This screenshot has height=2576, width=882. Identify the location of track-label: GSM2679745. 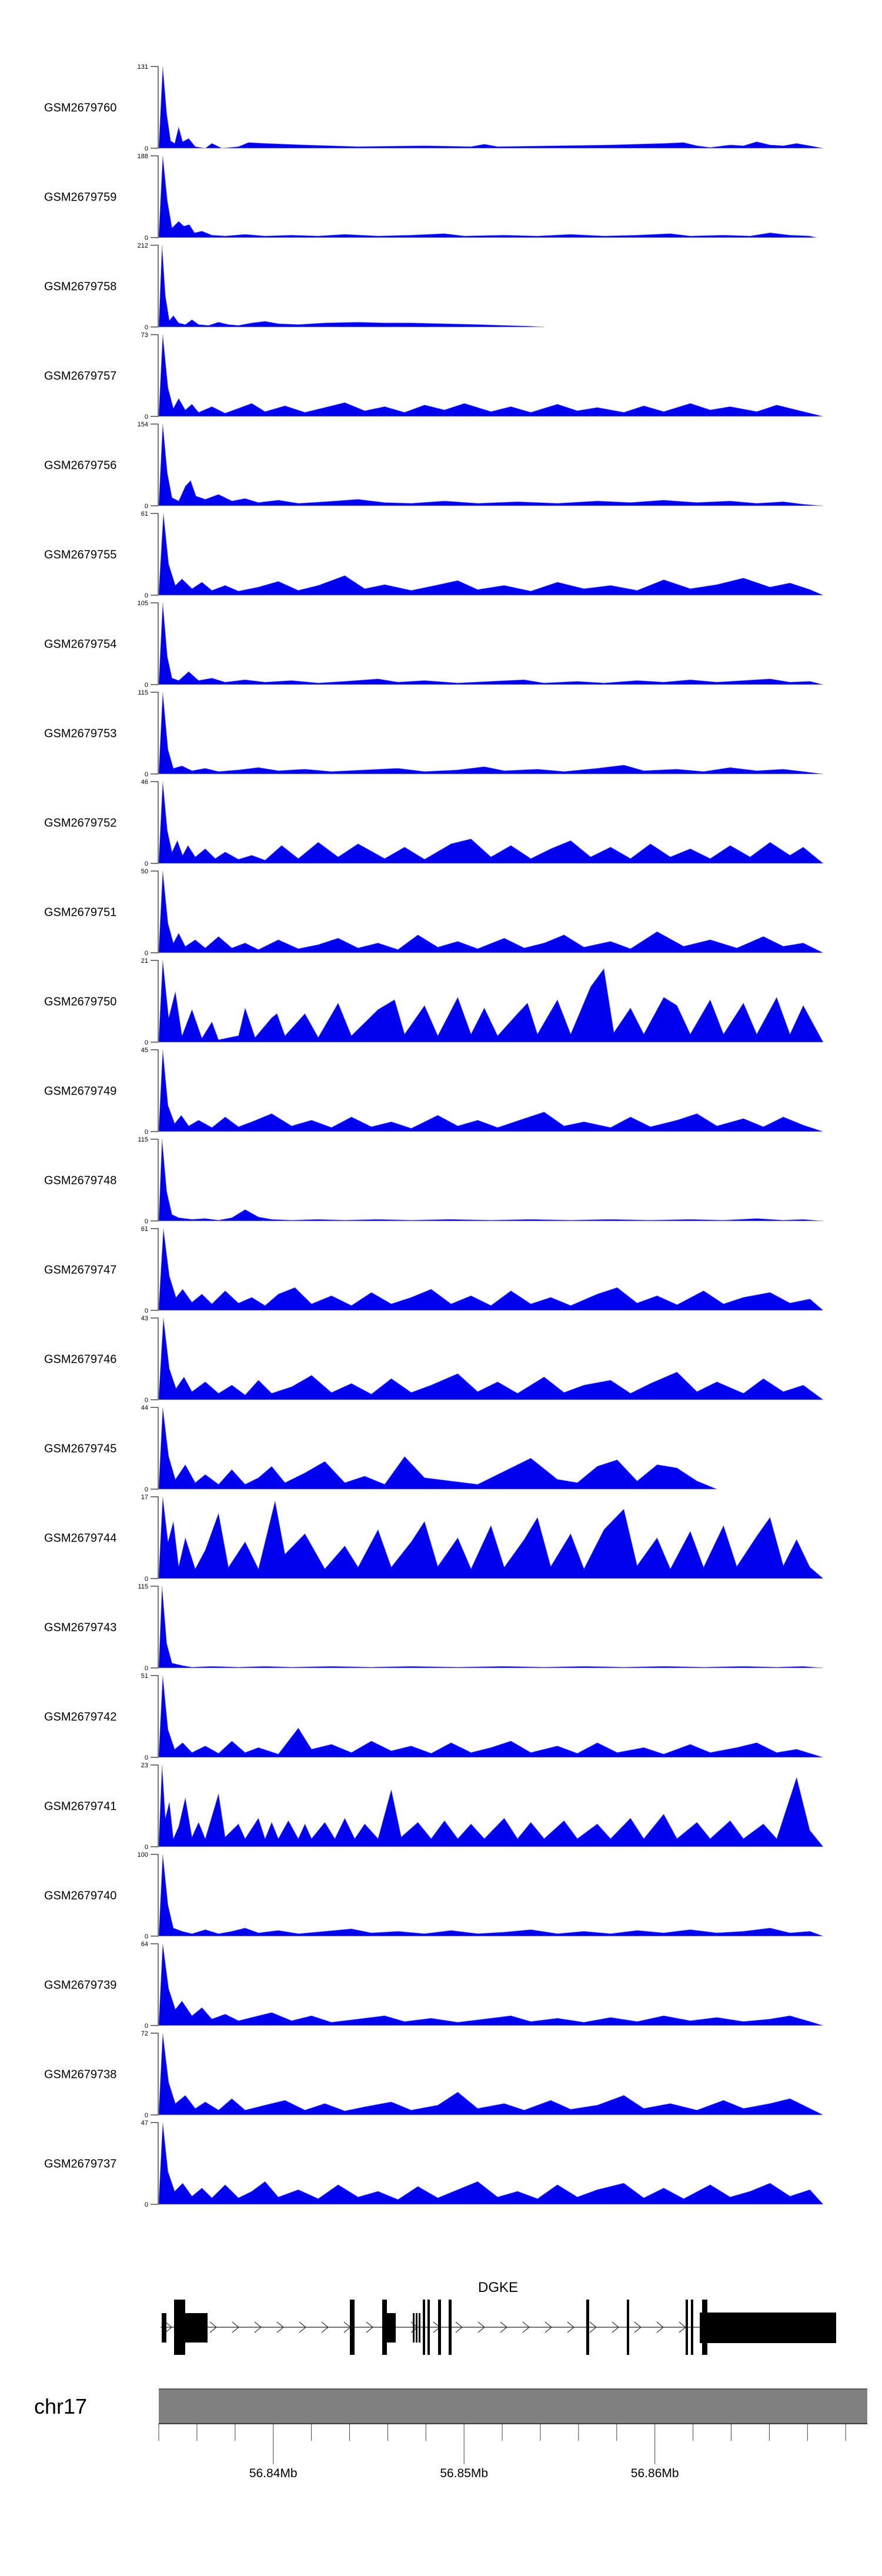
(80, 1449).